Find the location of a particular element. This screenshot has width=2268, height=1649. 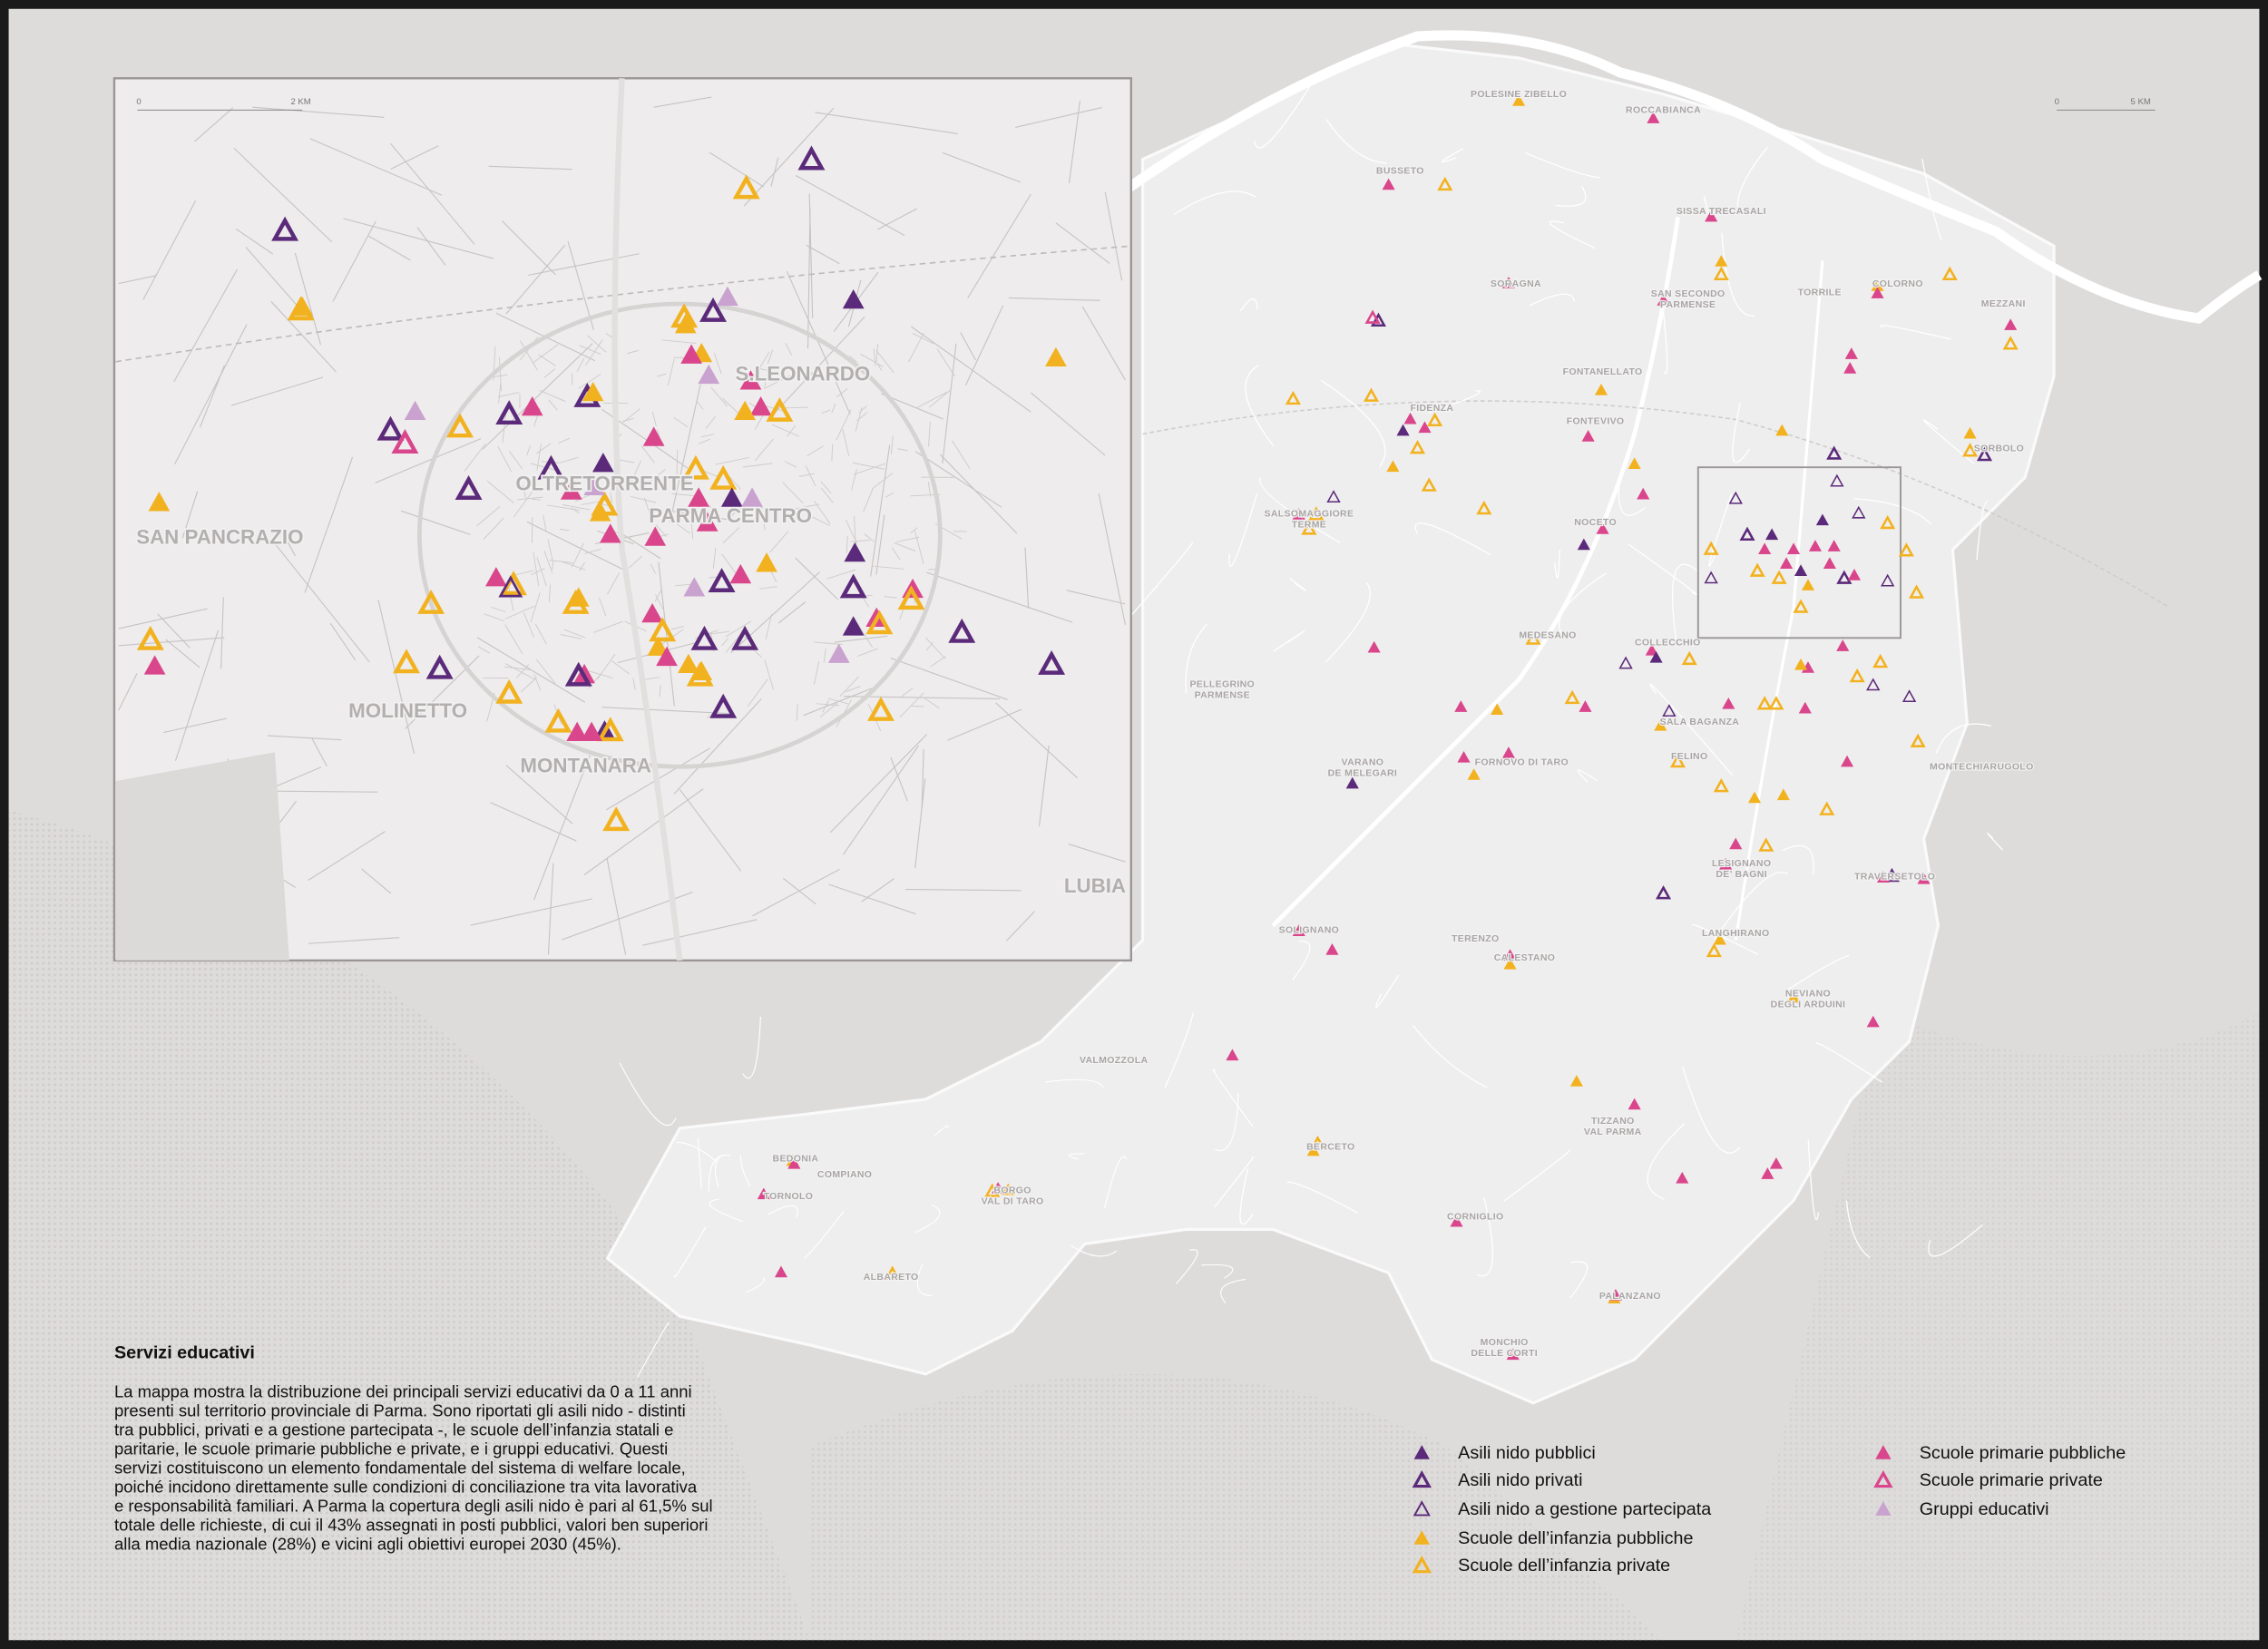

legend-label: Scuole dell’infanzia pubbliche is located at coordinates (1575, 1538).